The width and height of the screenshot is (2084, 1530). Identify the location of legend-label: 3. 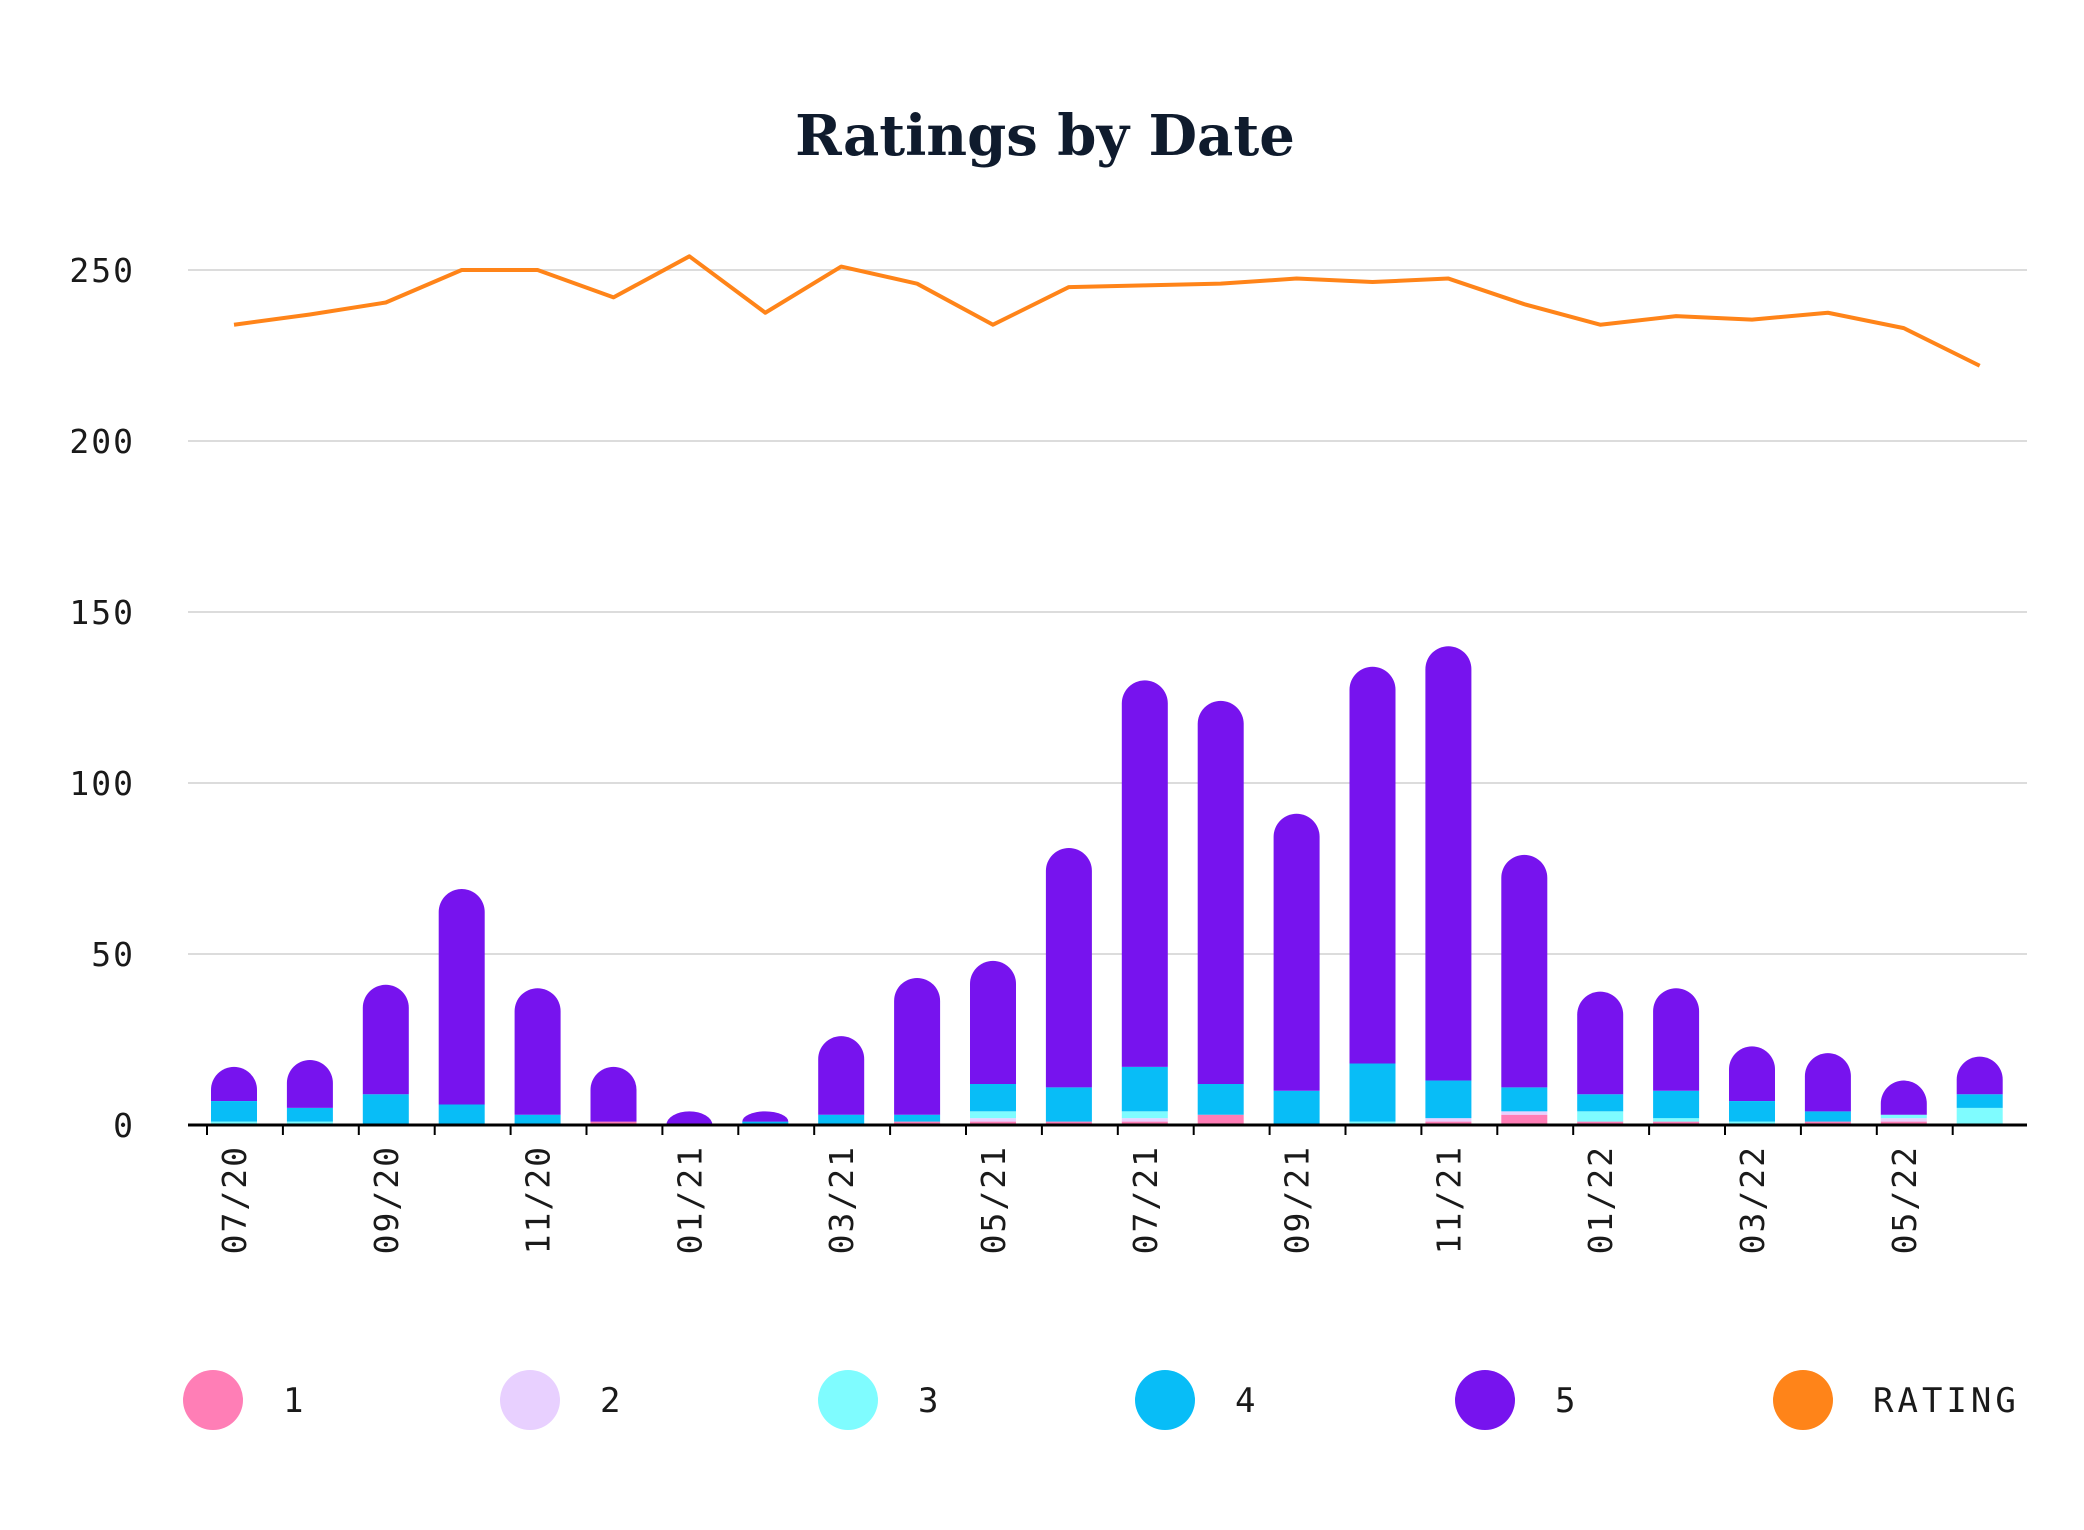
(930, 1401).